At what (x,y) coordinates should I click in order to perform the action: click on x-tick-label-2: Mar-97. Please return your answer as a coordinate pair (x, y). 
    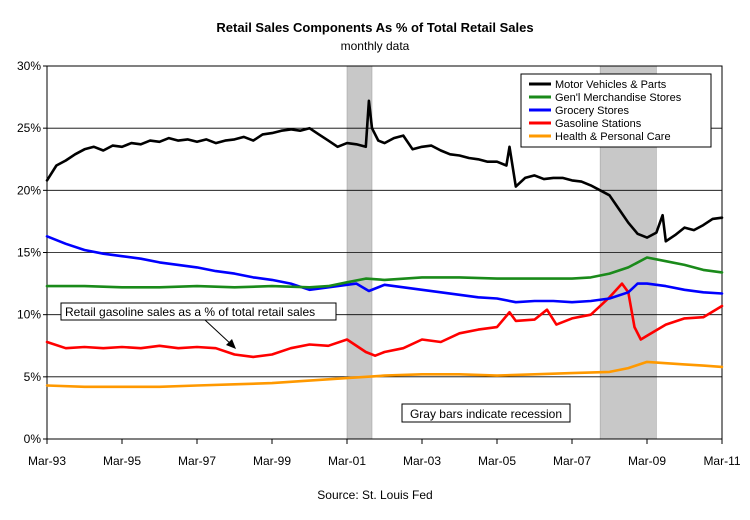
    Looking at the image, I should click on (197, 461).